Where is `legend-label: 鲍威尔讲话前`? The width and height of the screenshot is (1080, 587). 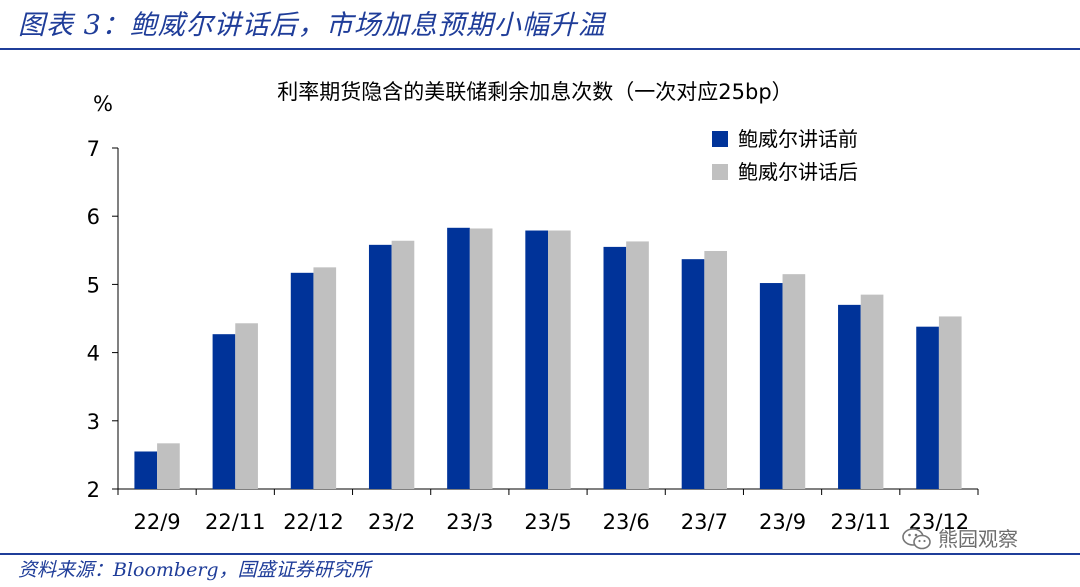
legend-label: 鲍威尔讲话前 is located at coordinates (798, 139).